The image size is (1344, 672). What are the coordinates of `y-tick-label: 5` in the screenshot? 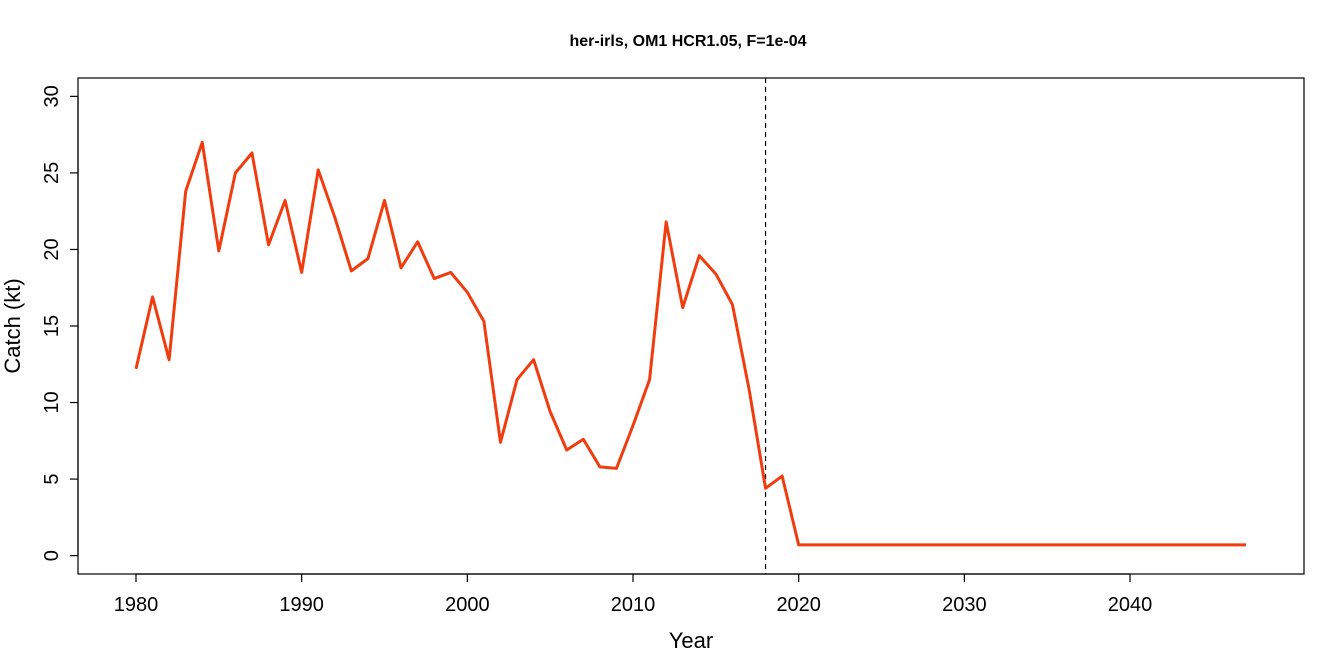 It's located at (52, 479).